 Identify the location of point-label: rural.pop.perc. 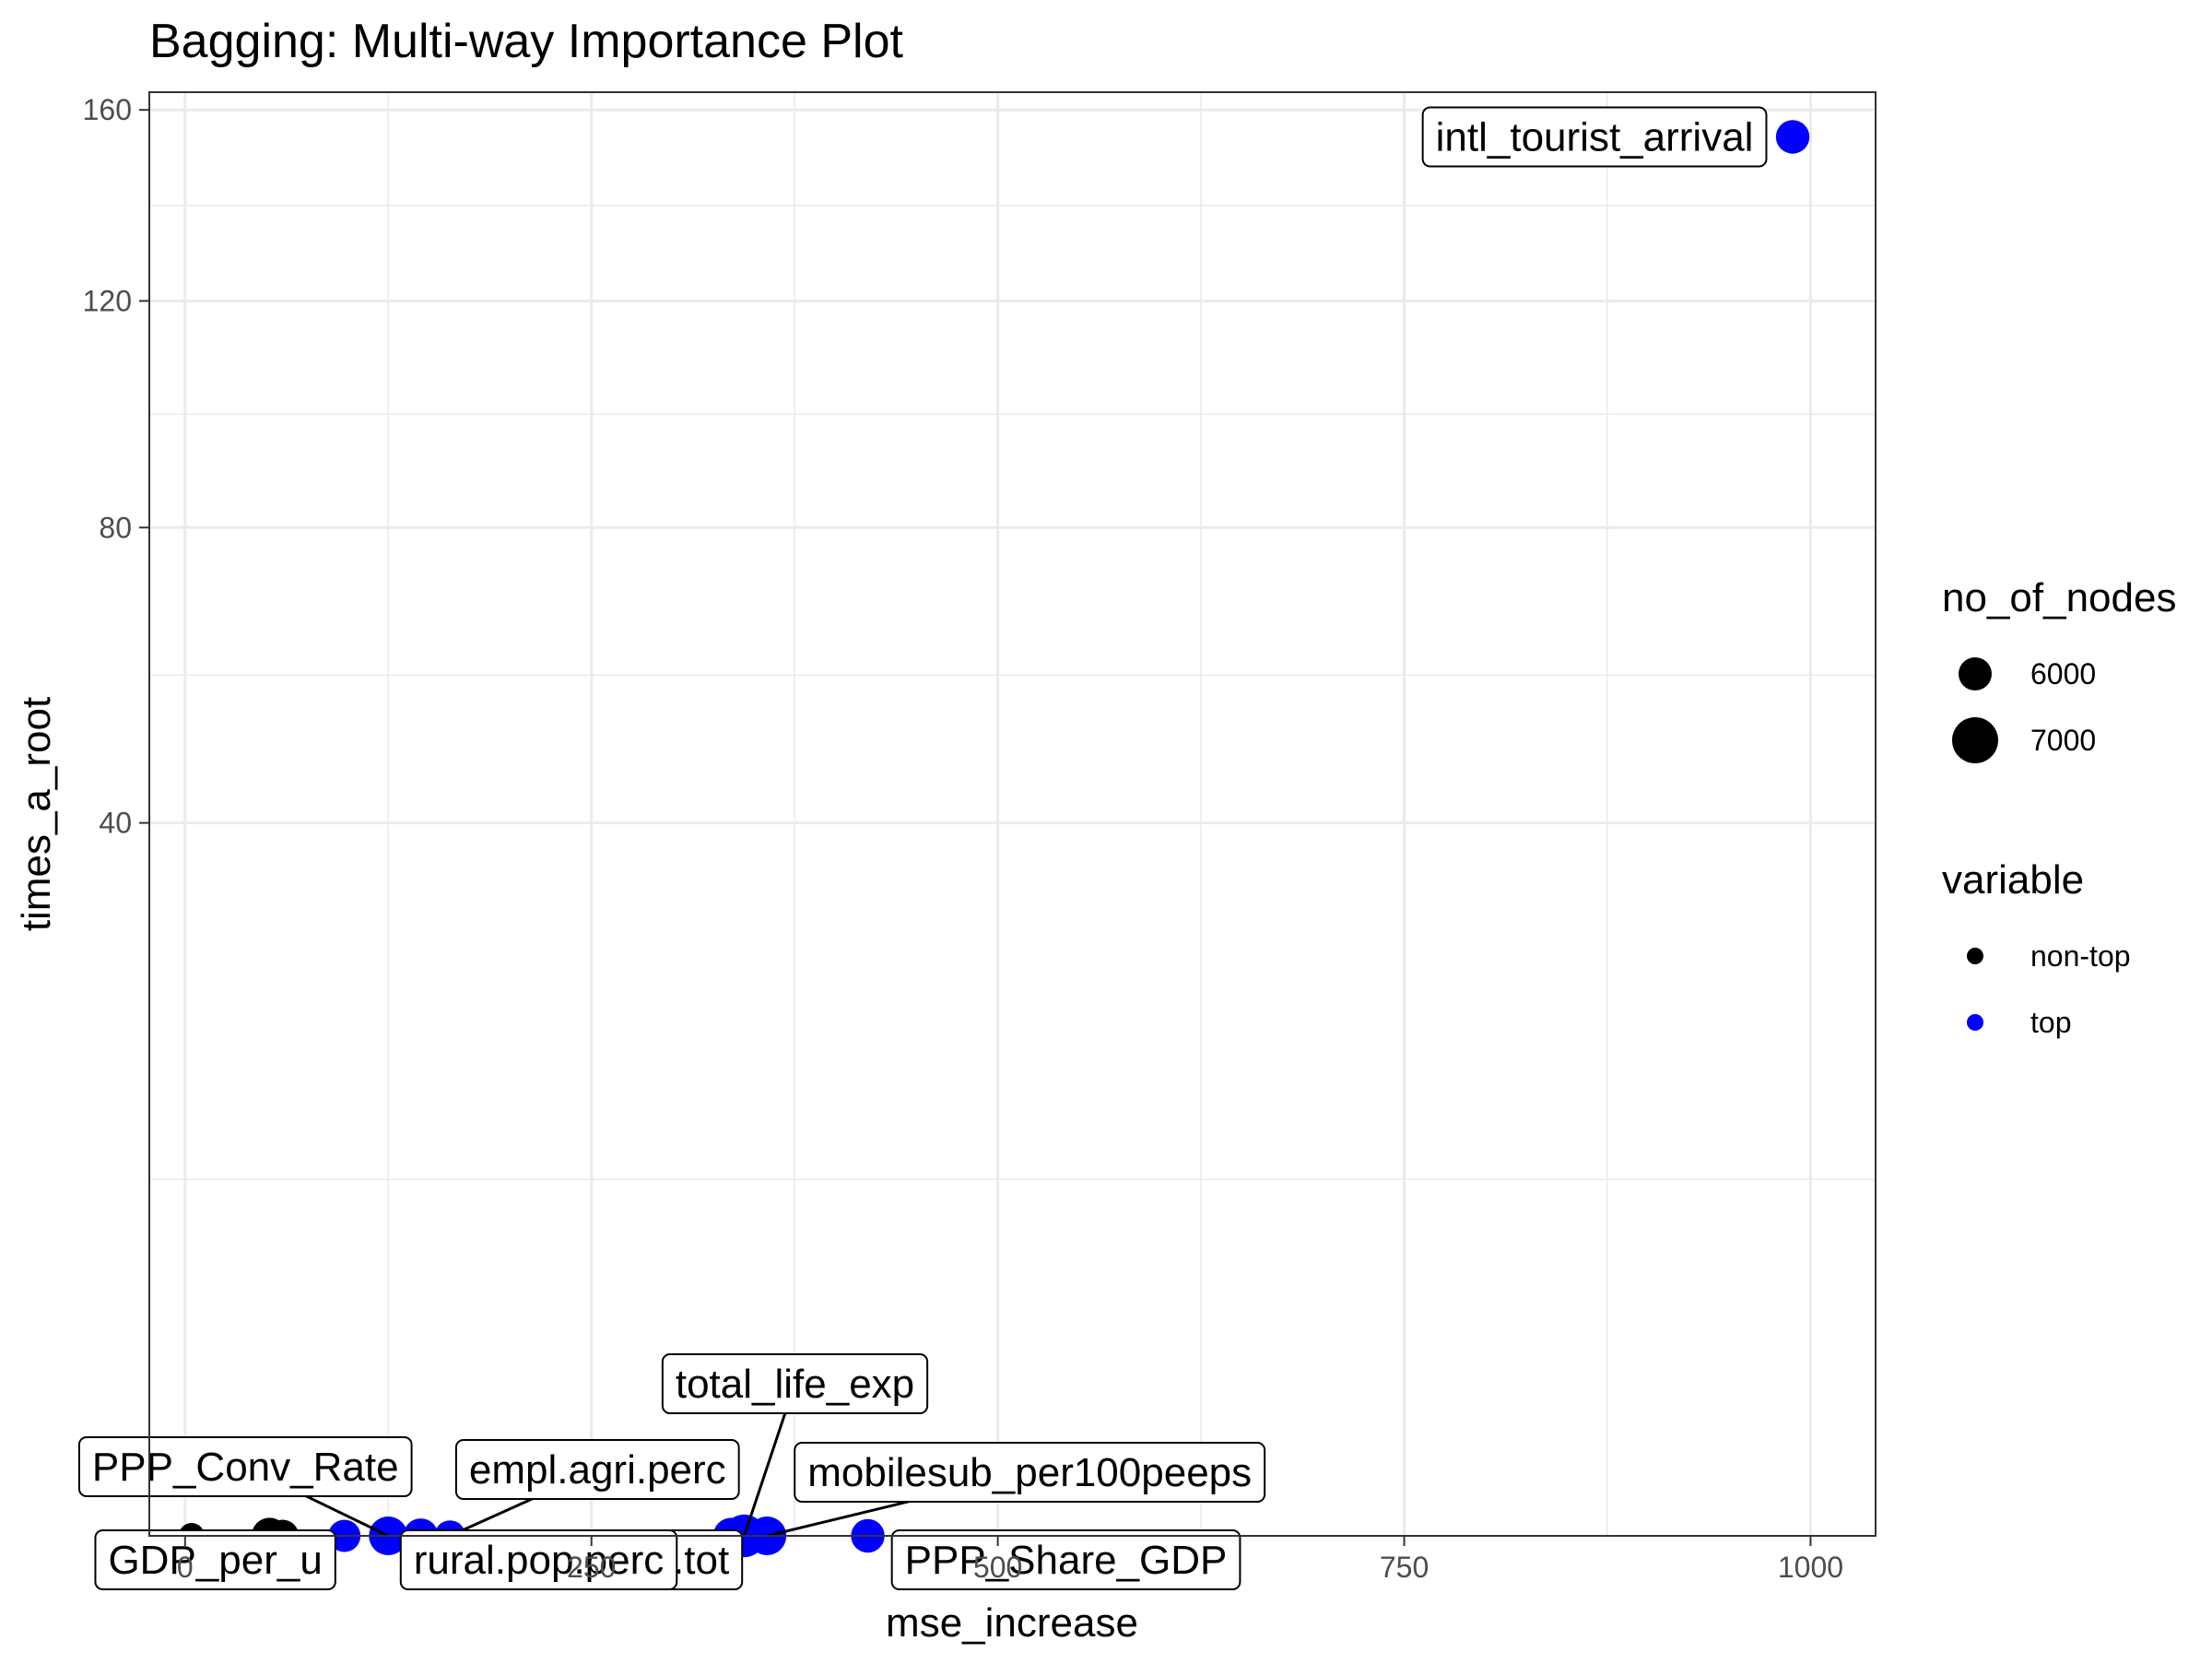
(538, 1559).